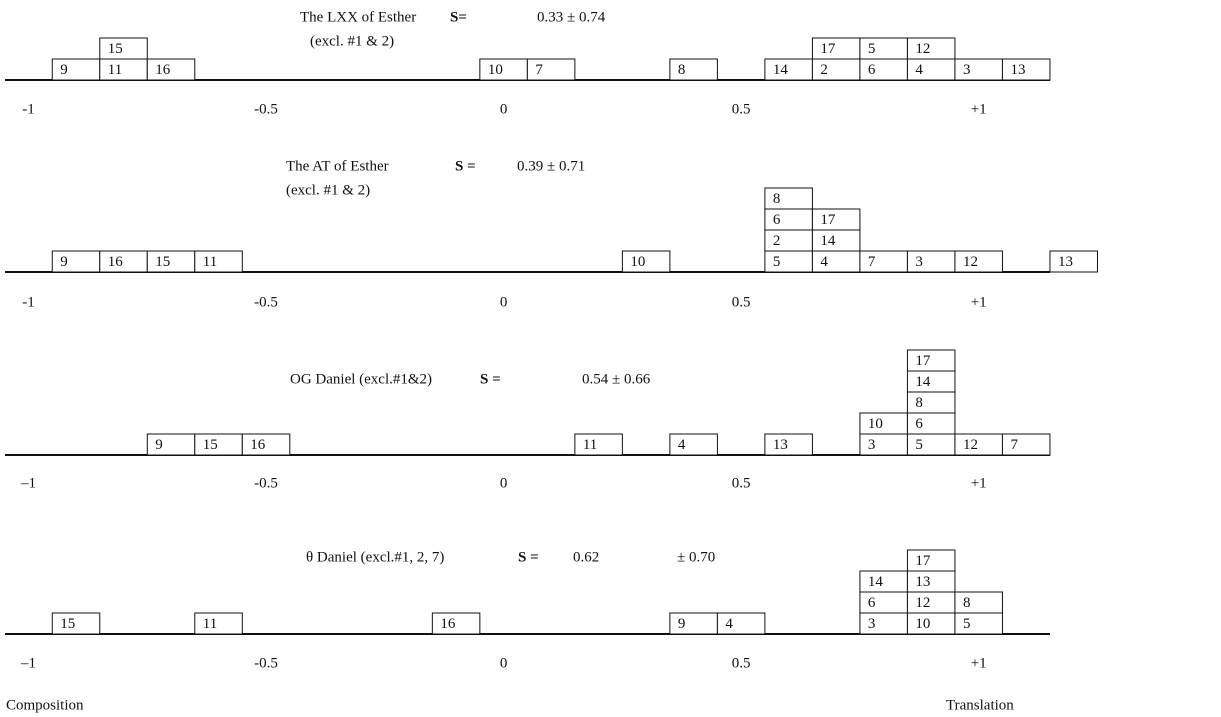  What do you see at coordinates (45, 705) in the screenshot?
I see `footer-left: Composition` at bounding box center [45, 705].